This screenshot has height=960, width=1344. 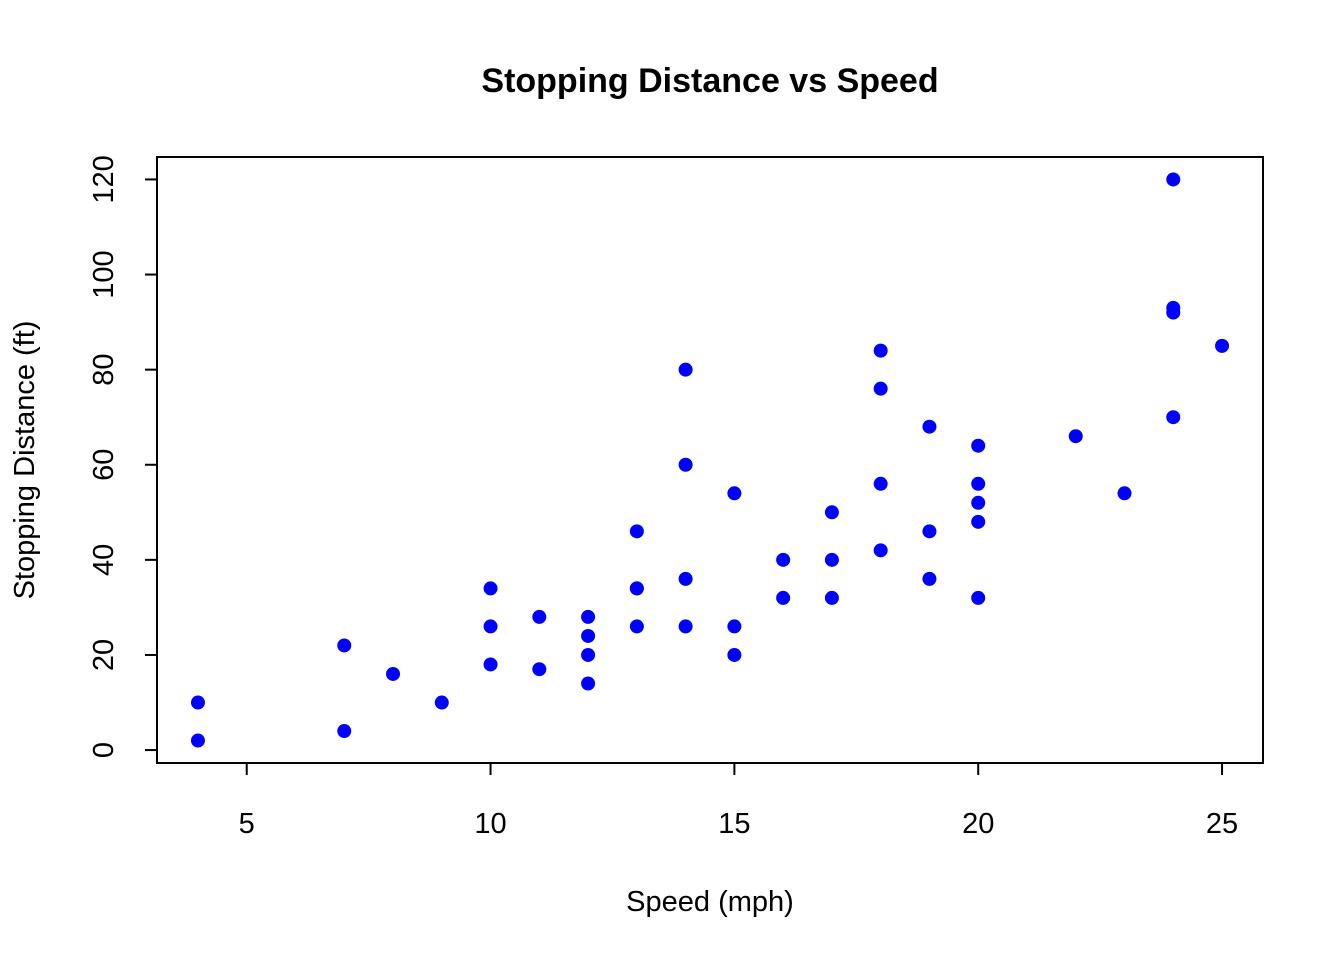 What do you see at coordinates (710, 902) in the screenshot?
I see `x-axis-label: Speed (mph)` at bounding box center [710, 902].